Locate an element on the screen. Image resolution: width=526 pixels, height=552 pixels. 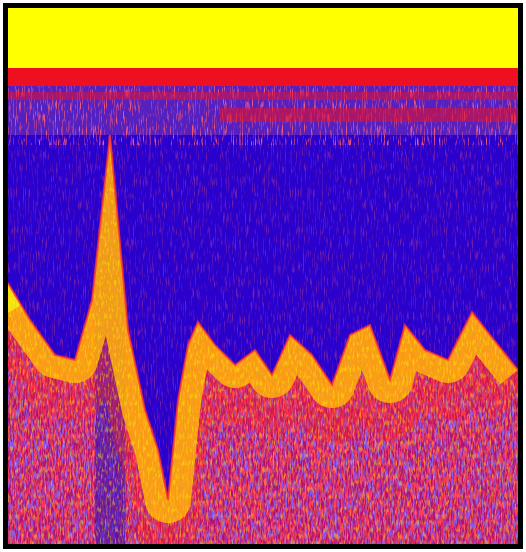
surface-edge is located at coordinates (263, 77).